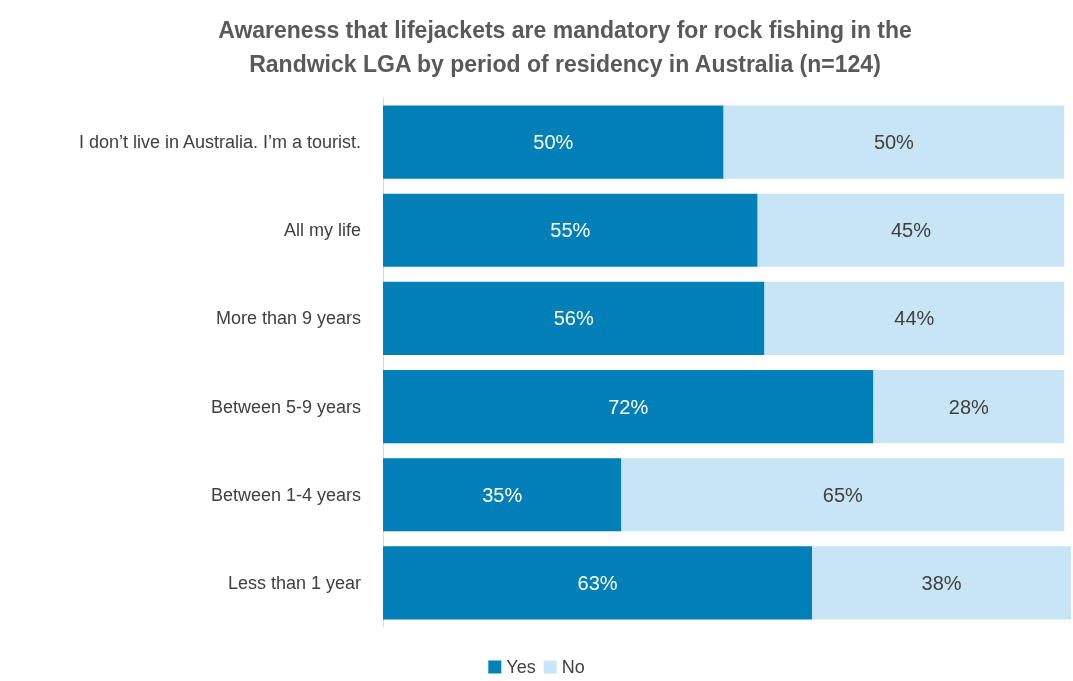 This screenshot has width=1073, height=681. Describe the element at coordinates (294, 582) in the screenshot. I see `y-tick-label: Less than 1 year` at that location.